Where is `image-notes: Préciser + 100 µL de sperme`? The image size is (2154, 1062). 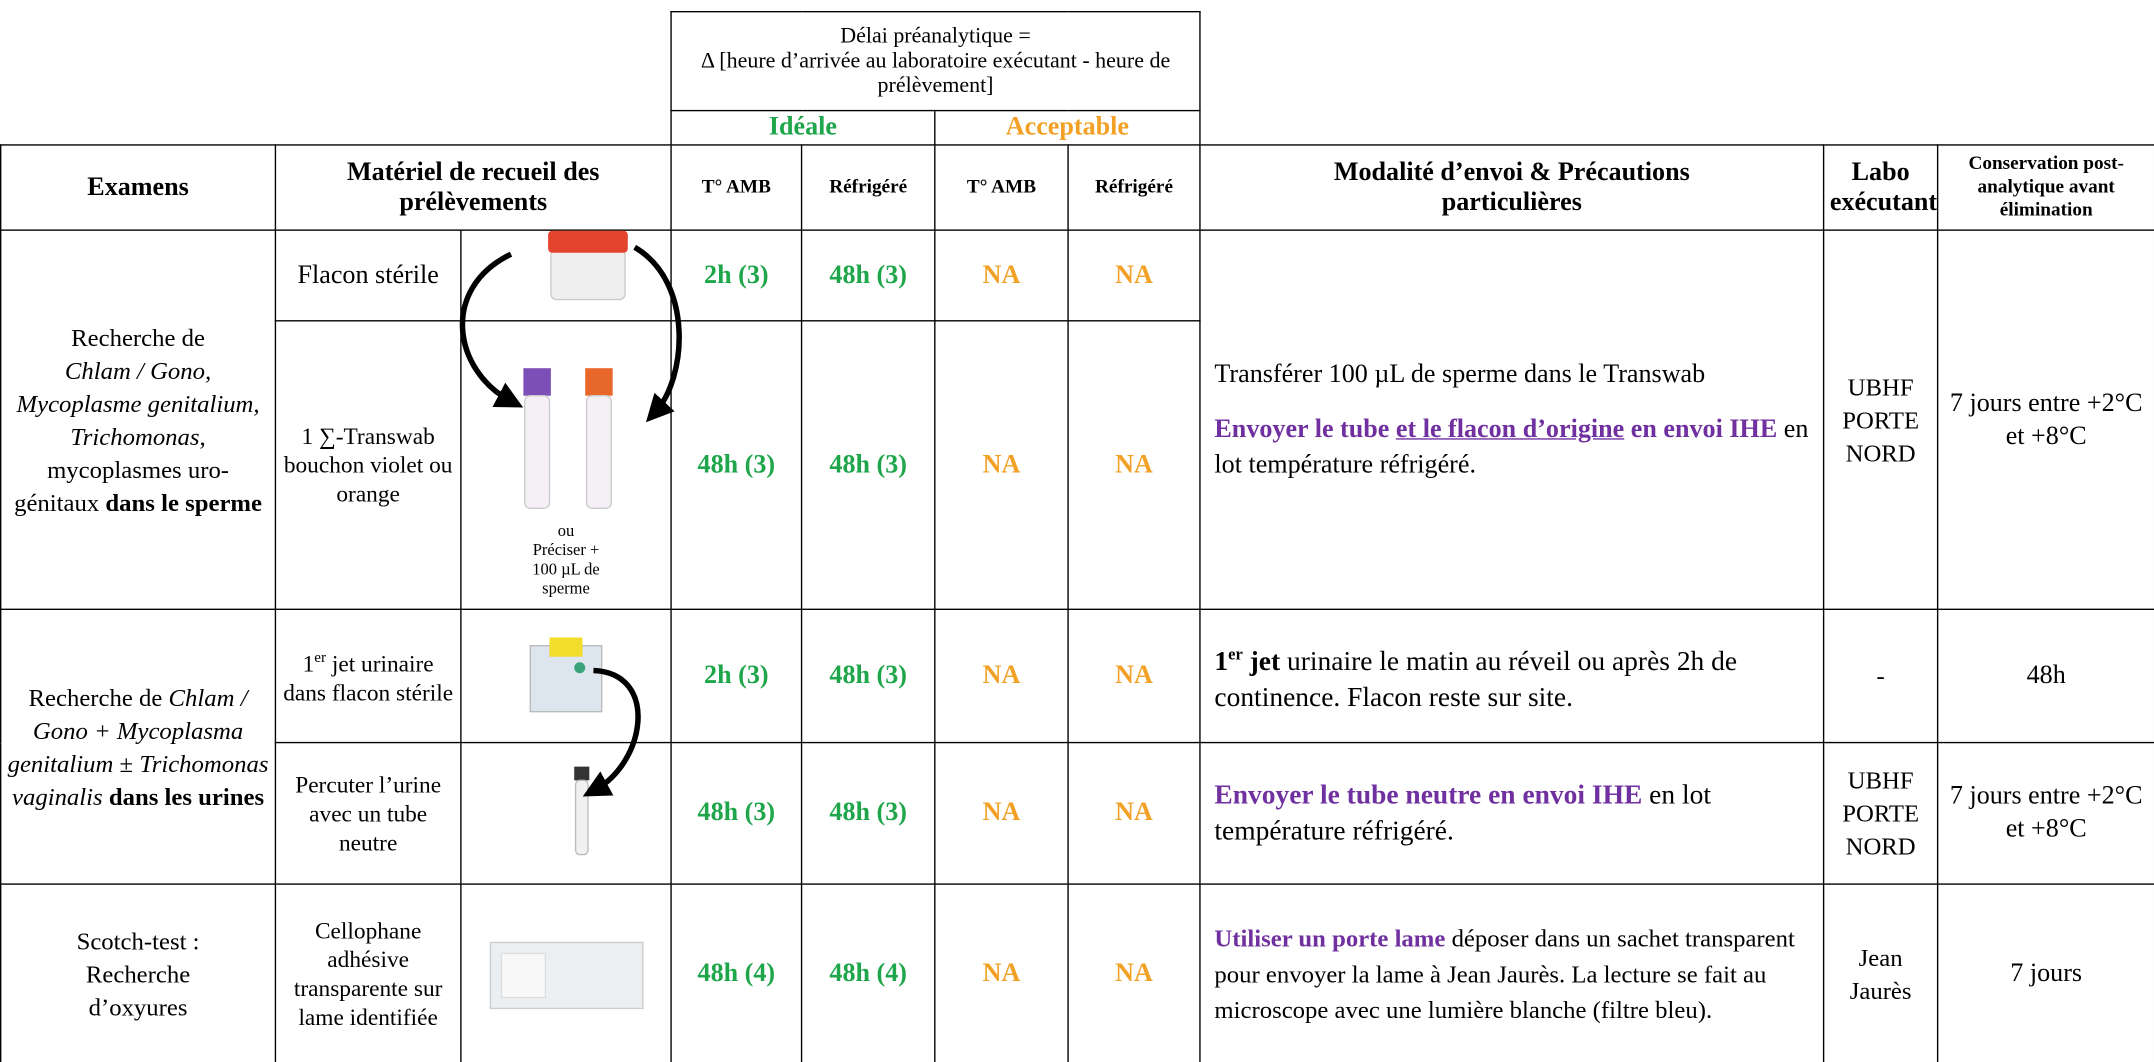 image-notes: Préciser + 100 µL de sperme is located at coordinates (566, 568).